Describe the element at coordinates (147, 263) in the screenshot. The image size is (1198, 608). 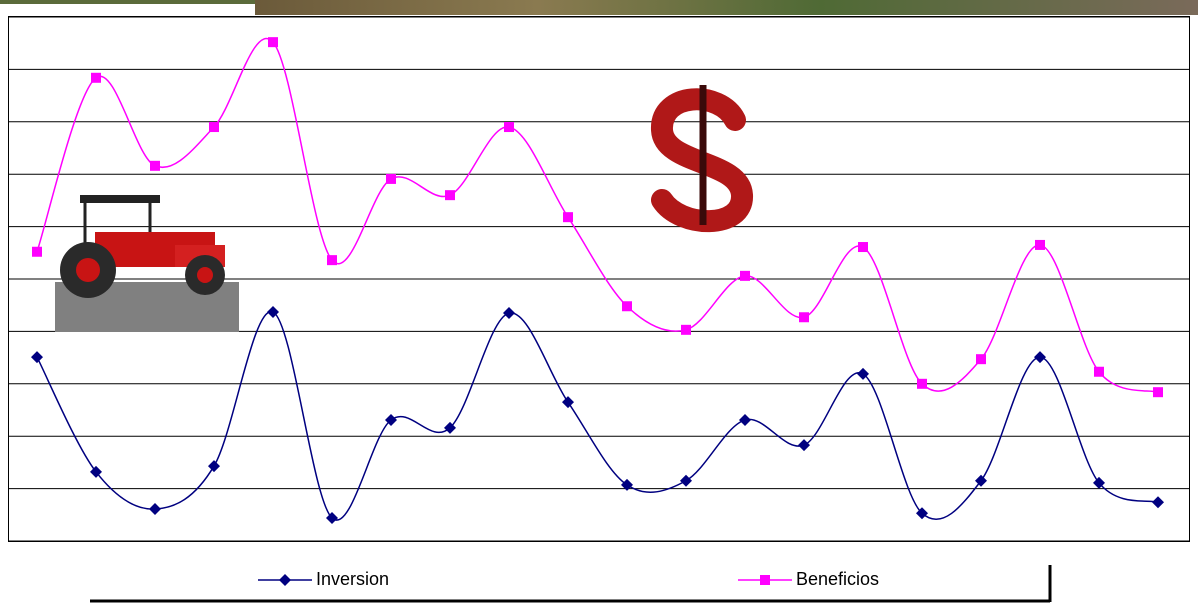
I see `tractor-image` at that location.